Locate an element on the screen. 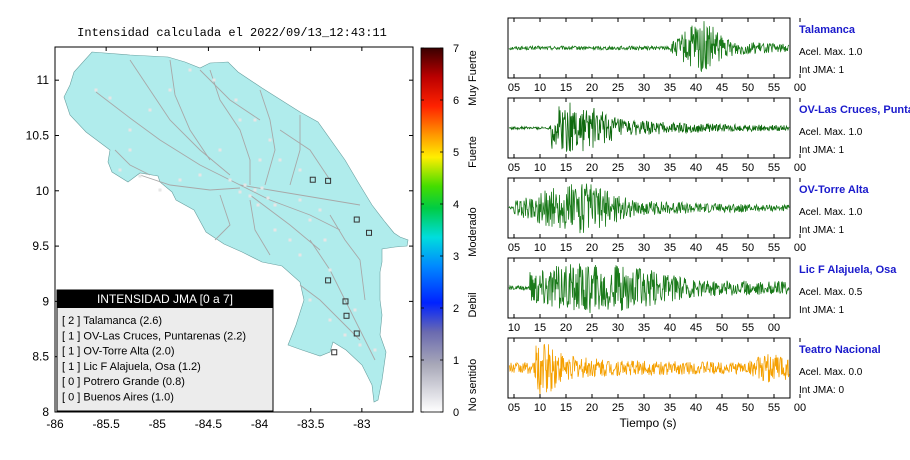  map-y-tick-label: 8 is located at coordinates (45, 412).